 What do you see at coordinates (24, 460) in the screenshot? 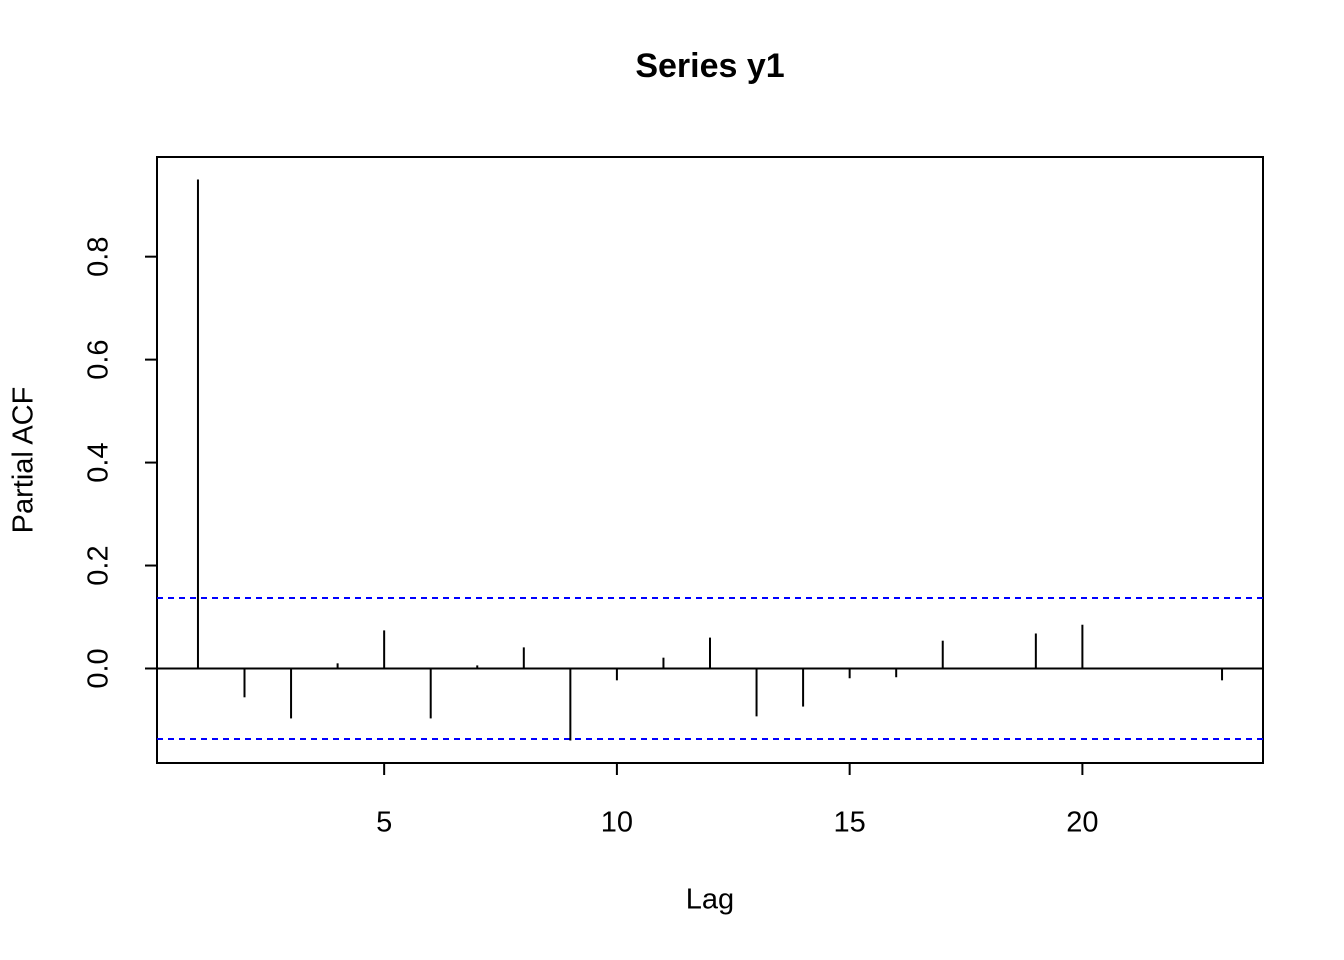
I see `y-axis-title: Partial ACF` at bounding box center [24, 460].